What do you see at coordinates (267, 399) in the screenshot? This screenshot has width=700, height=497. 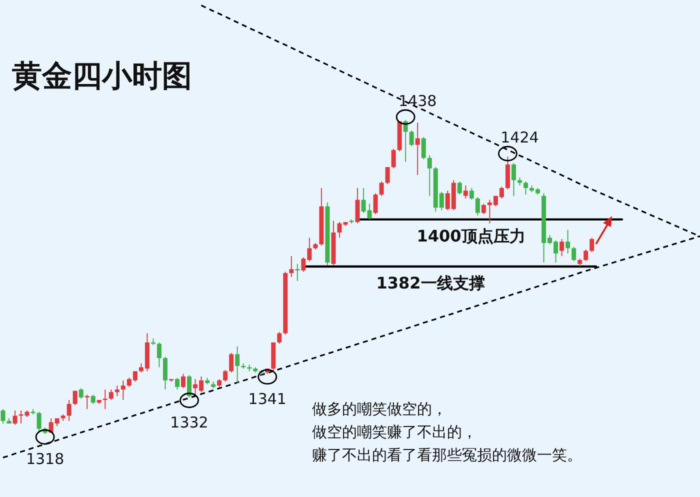 I see `annotation: 1341` at bounding box center [267, 399].